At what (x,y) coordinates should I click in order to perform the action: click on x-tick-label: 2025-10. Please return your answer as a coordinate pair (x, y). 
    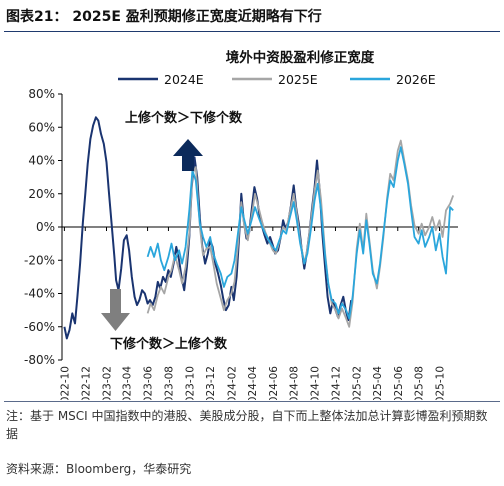
    Looking at the image, I should click on (441, 383).